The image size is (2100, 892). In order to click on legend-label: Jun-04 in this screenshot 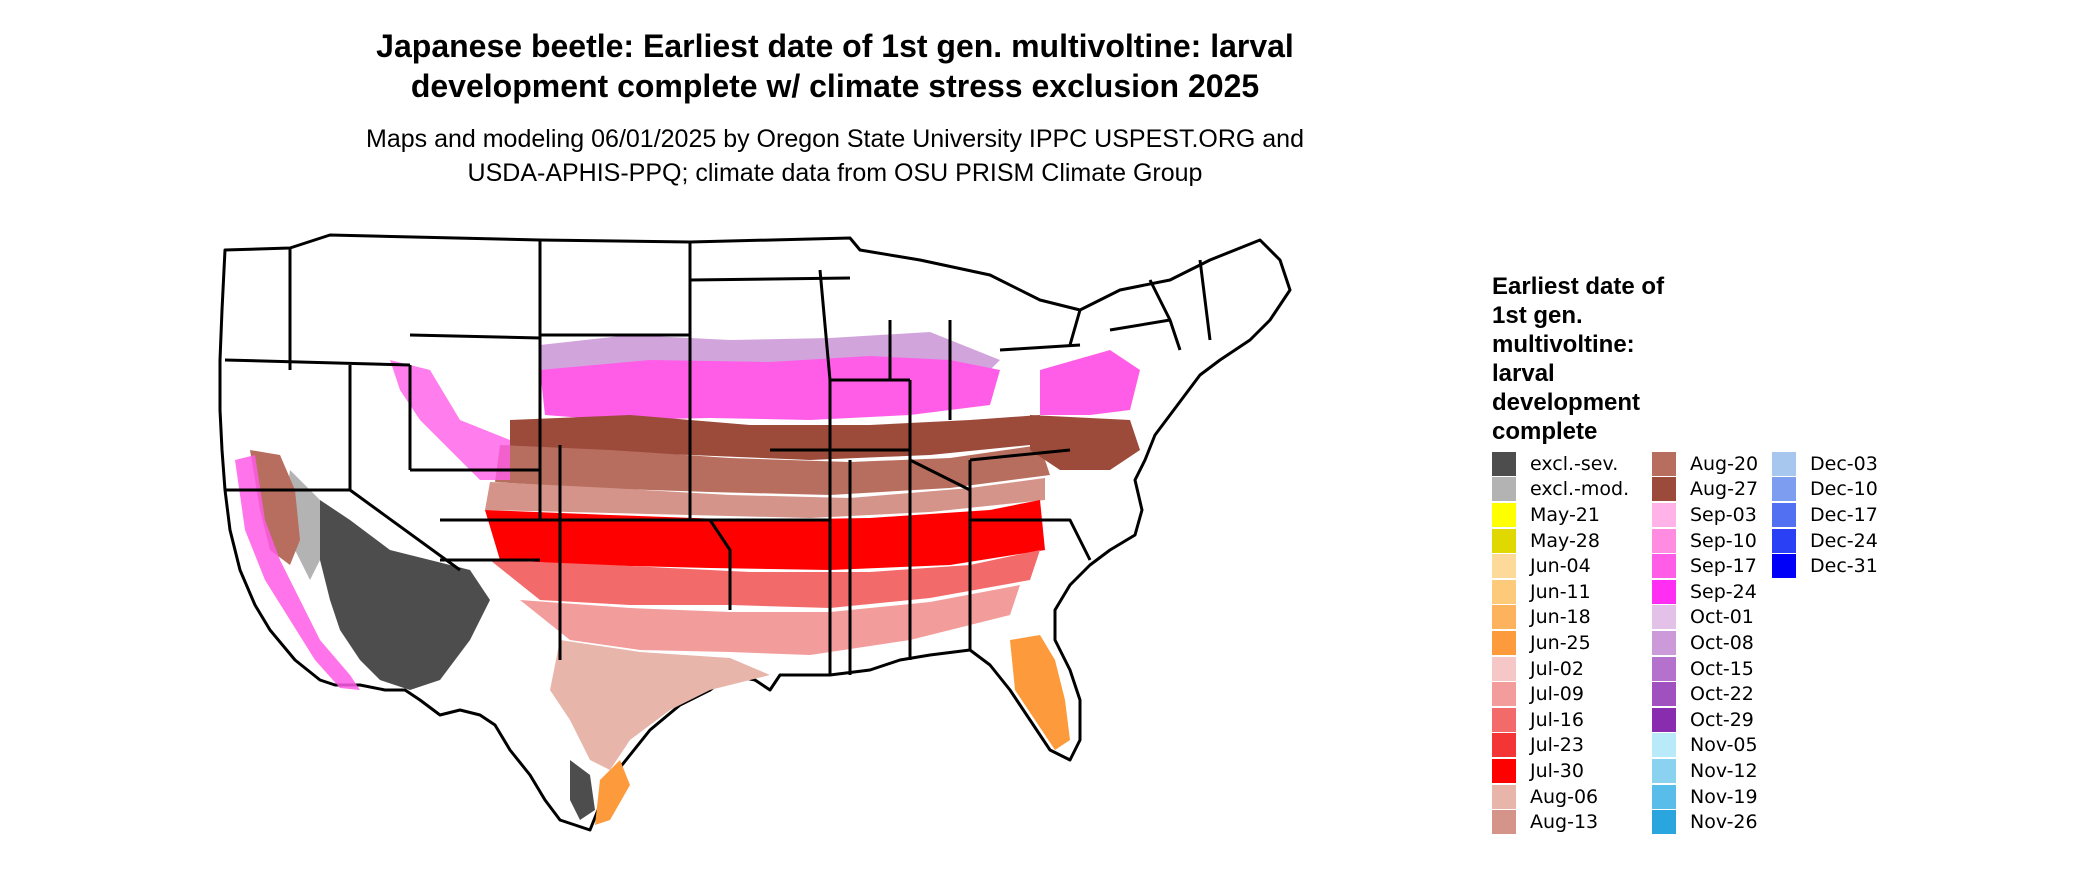, I will do `click(1560, 566)`.